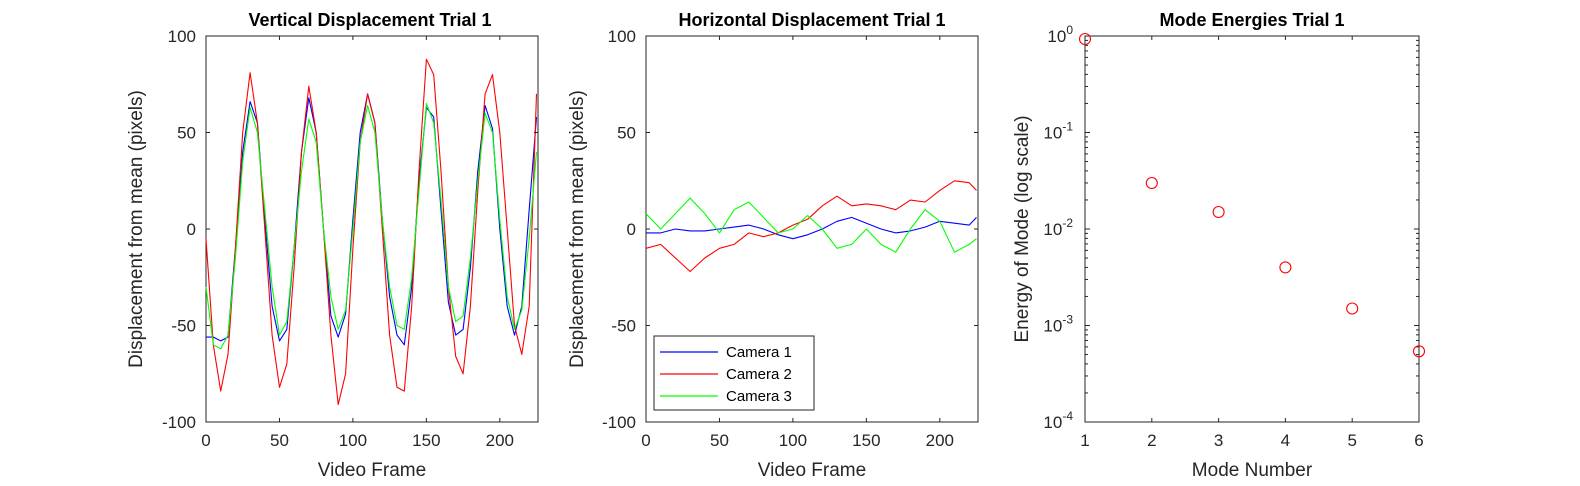  I want to click on y-tick-exponent: 0, so click(1069, 30).